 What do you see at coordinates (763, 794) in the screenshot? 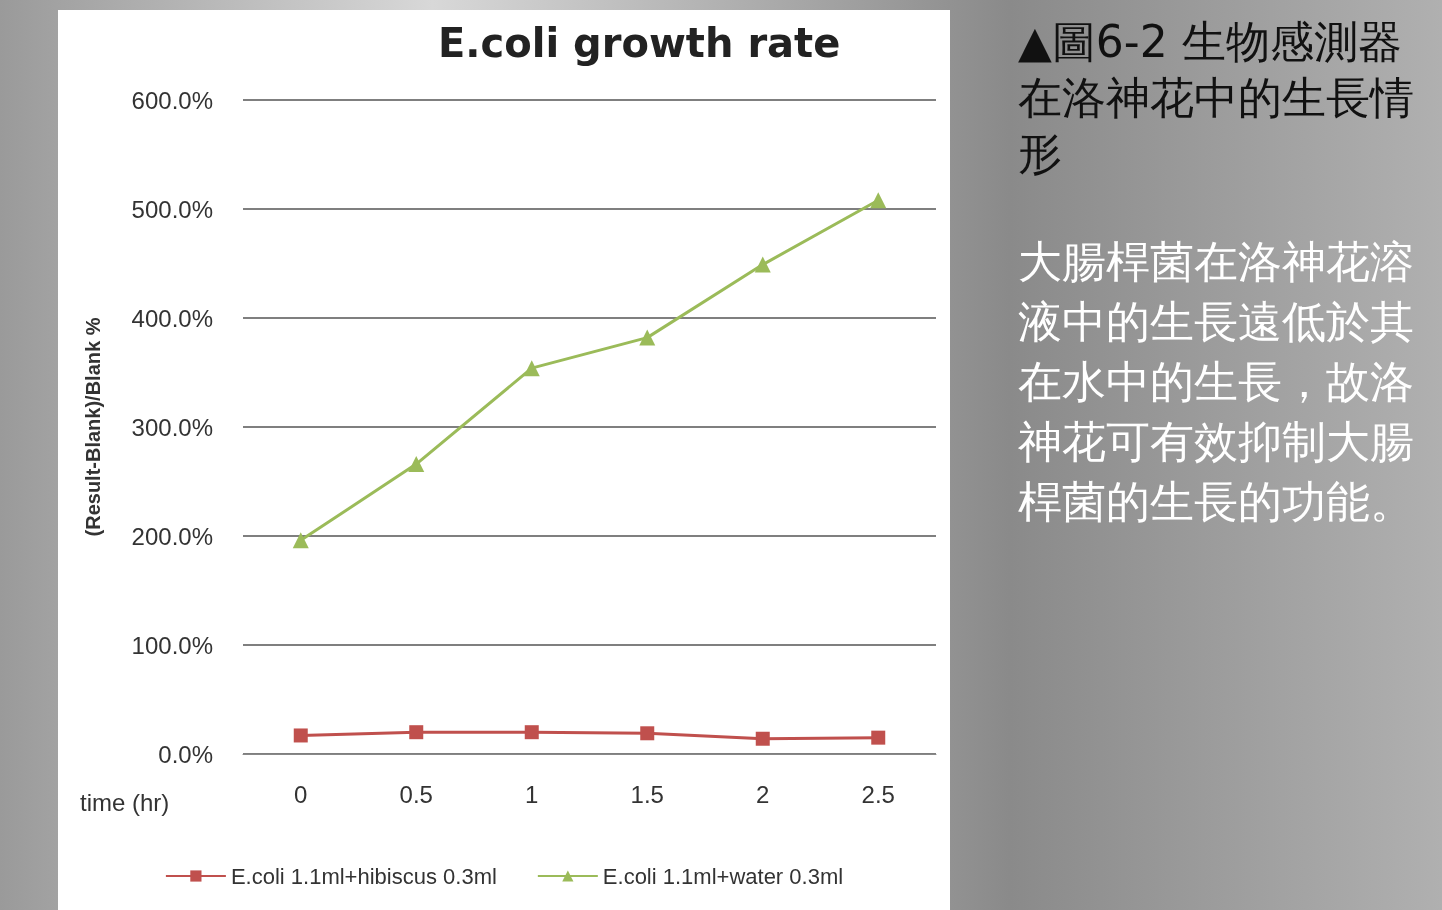
I see `x-tick-label: 2` at bounding box center [763, 794].